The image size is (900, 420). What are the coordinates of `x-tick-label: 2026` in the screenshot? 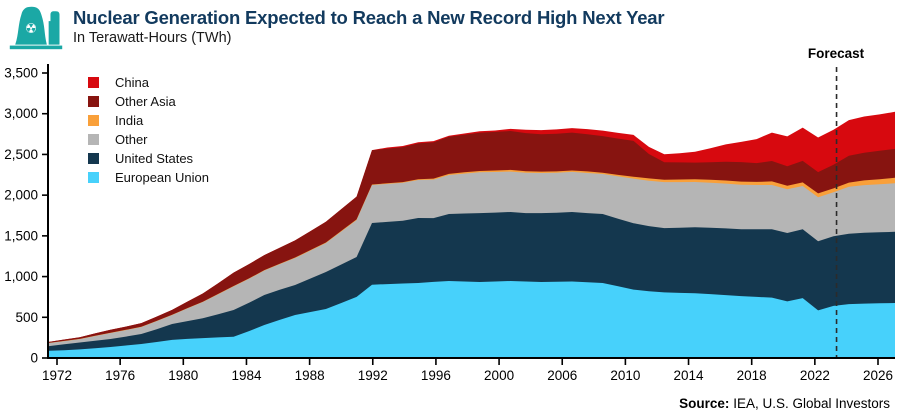 It's located at (878, 375).